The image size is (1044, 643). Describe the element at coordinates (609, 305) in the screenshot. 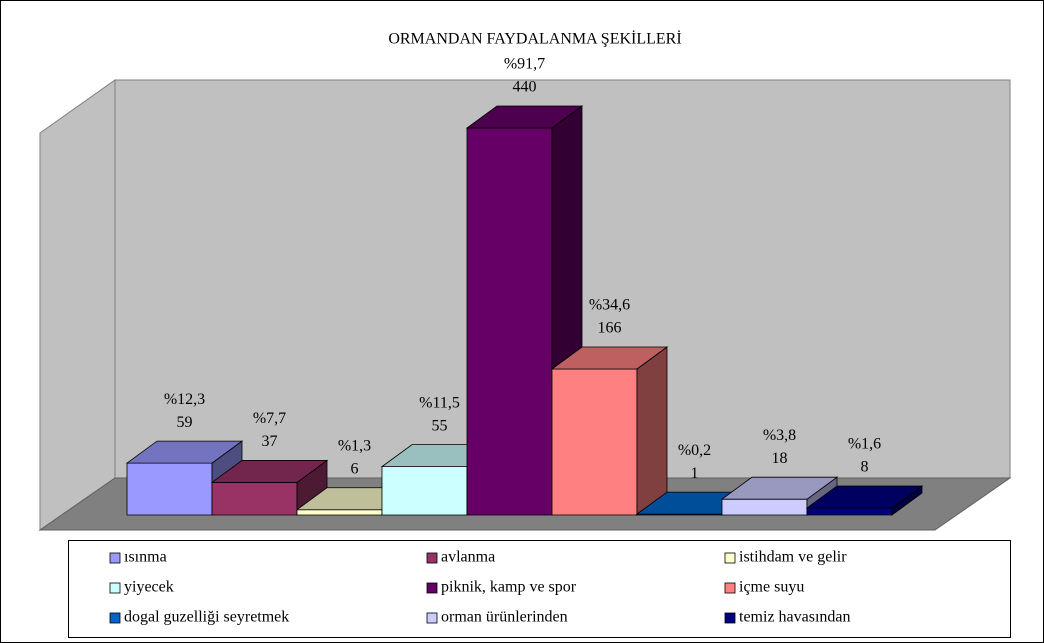

I see `percent-label: %34,6` at that location.